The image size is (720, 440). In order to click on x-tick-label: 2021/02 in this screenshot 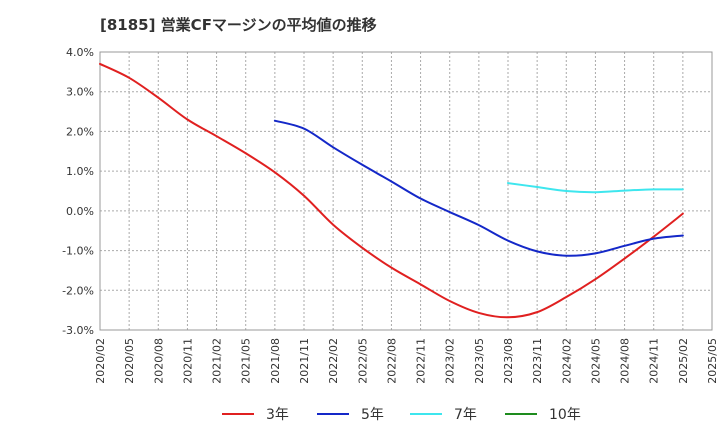, I will do `click(217, 361)`.